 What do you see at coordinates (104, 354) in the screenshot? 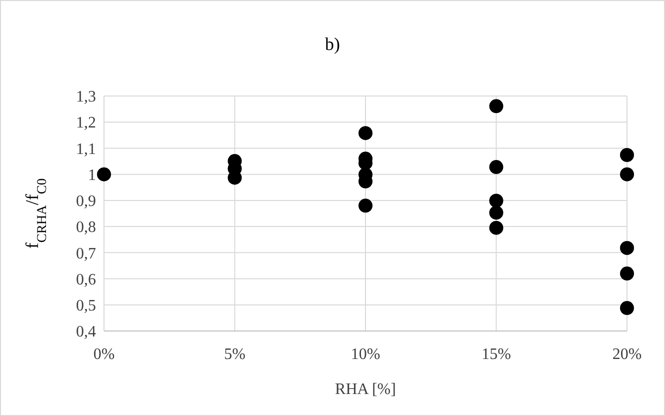
I see `x-tick-label: 0%` at bounding box center [104, 354].